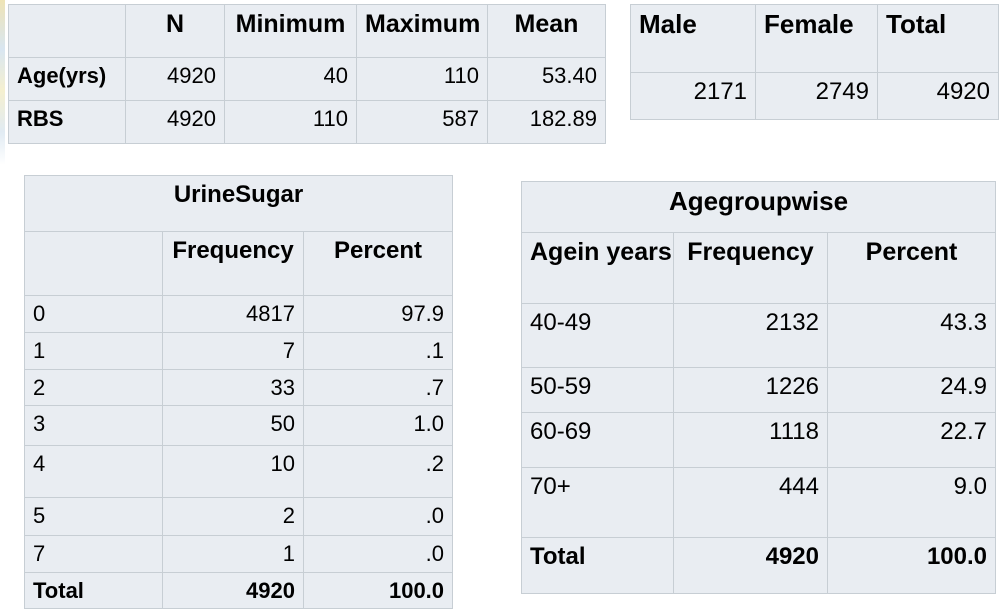 This screenshot has width=1000, height=612. I want to click on header-cell-male: Male, so click(693, 38).